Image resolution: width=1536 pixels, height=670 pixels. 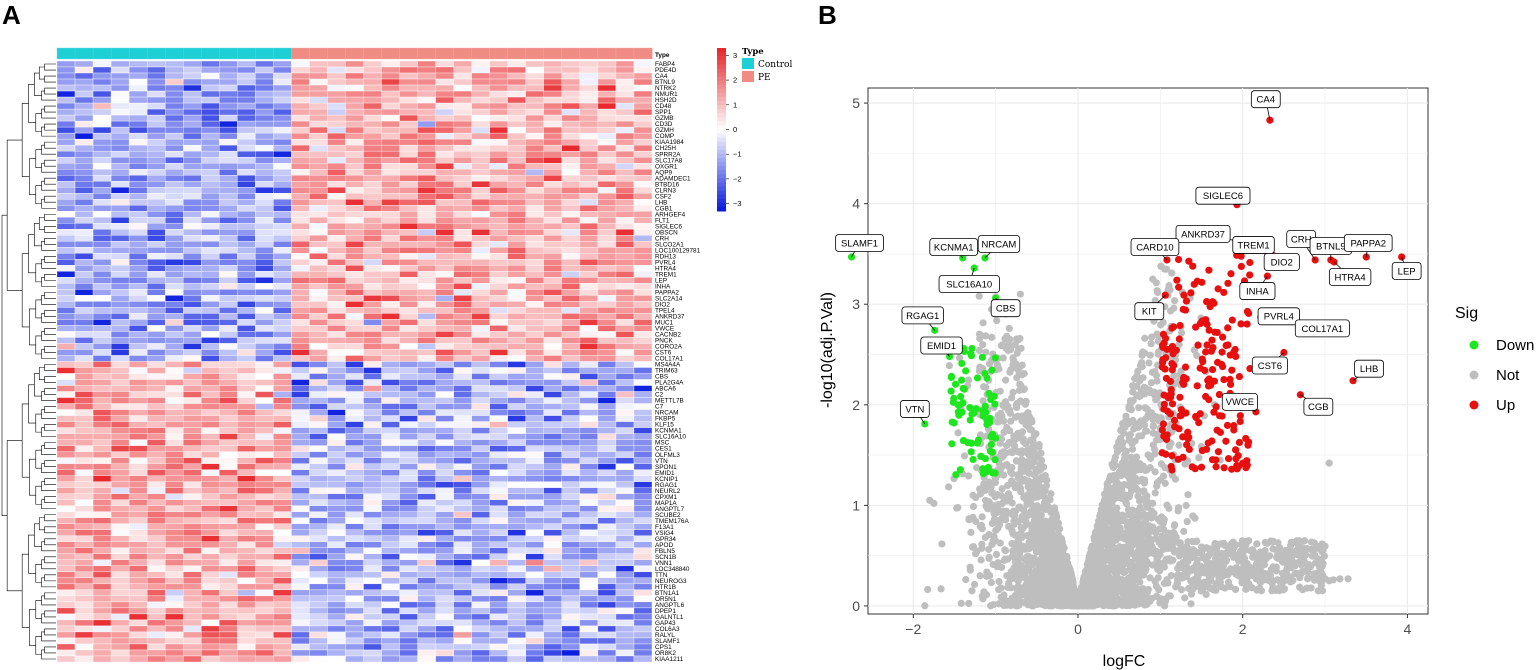 What do you see at coordinates (662, 55) in the screenshot?
I see `annotation-title: Type` at bounding box center [662, 55].